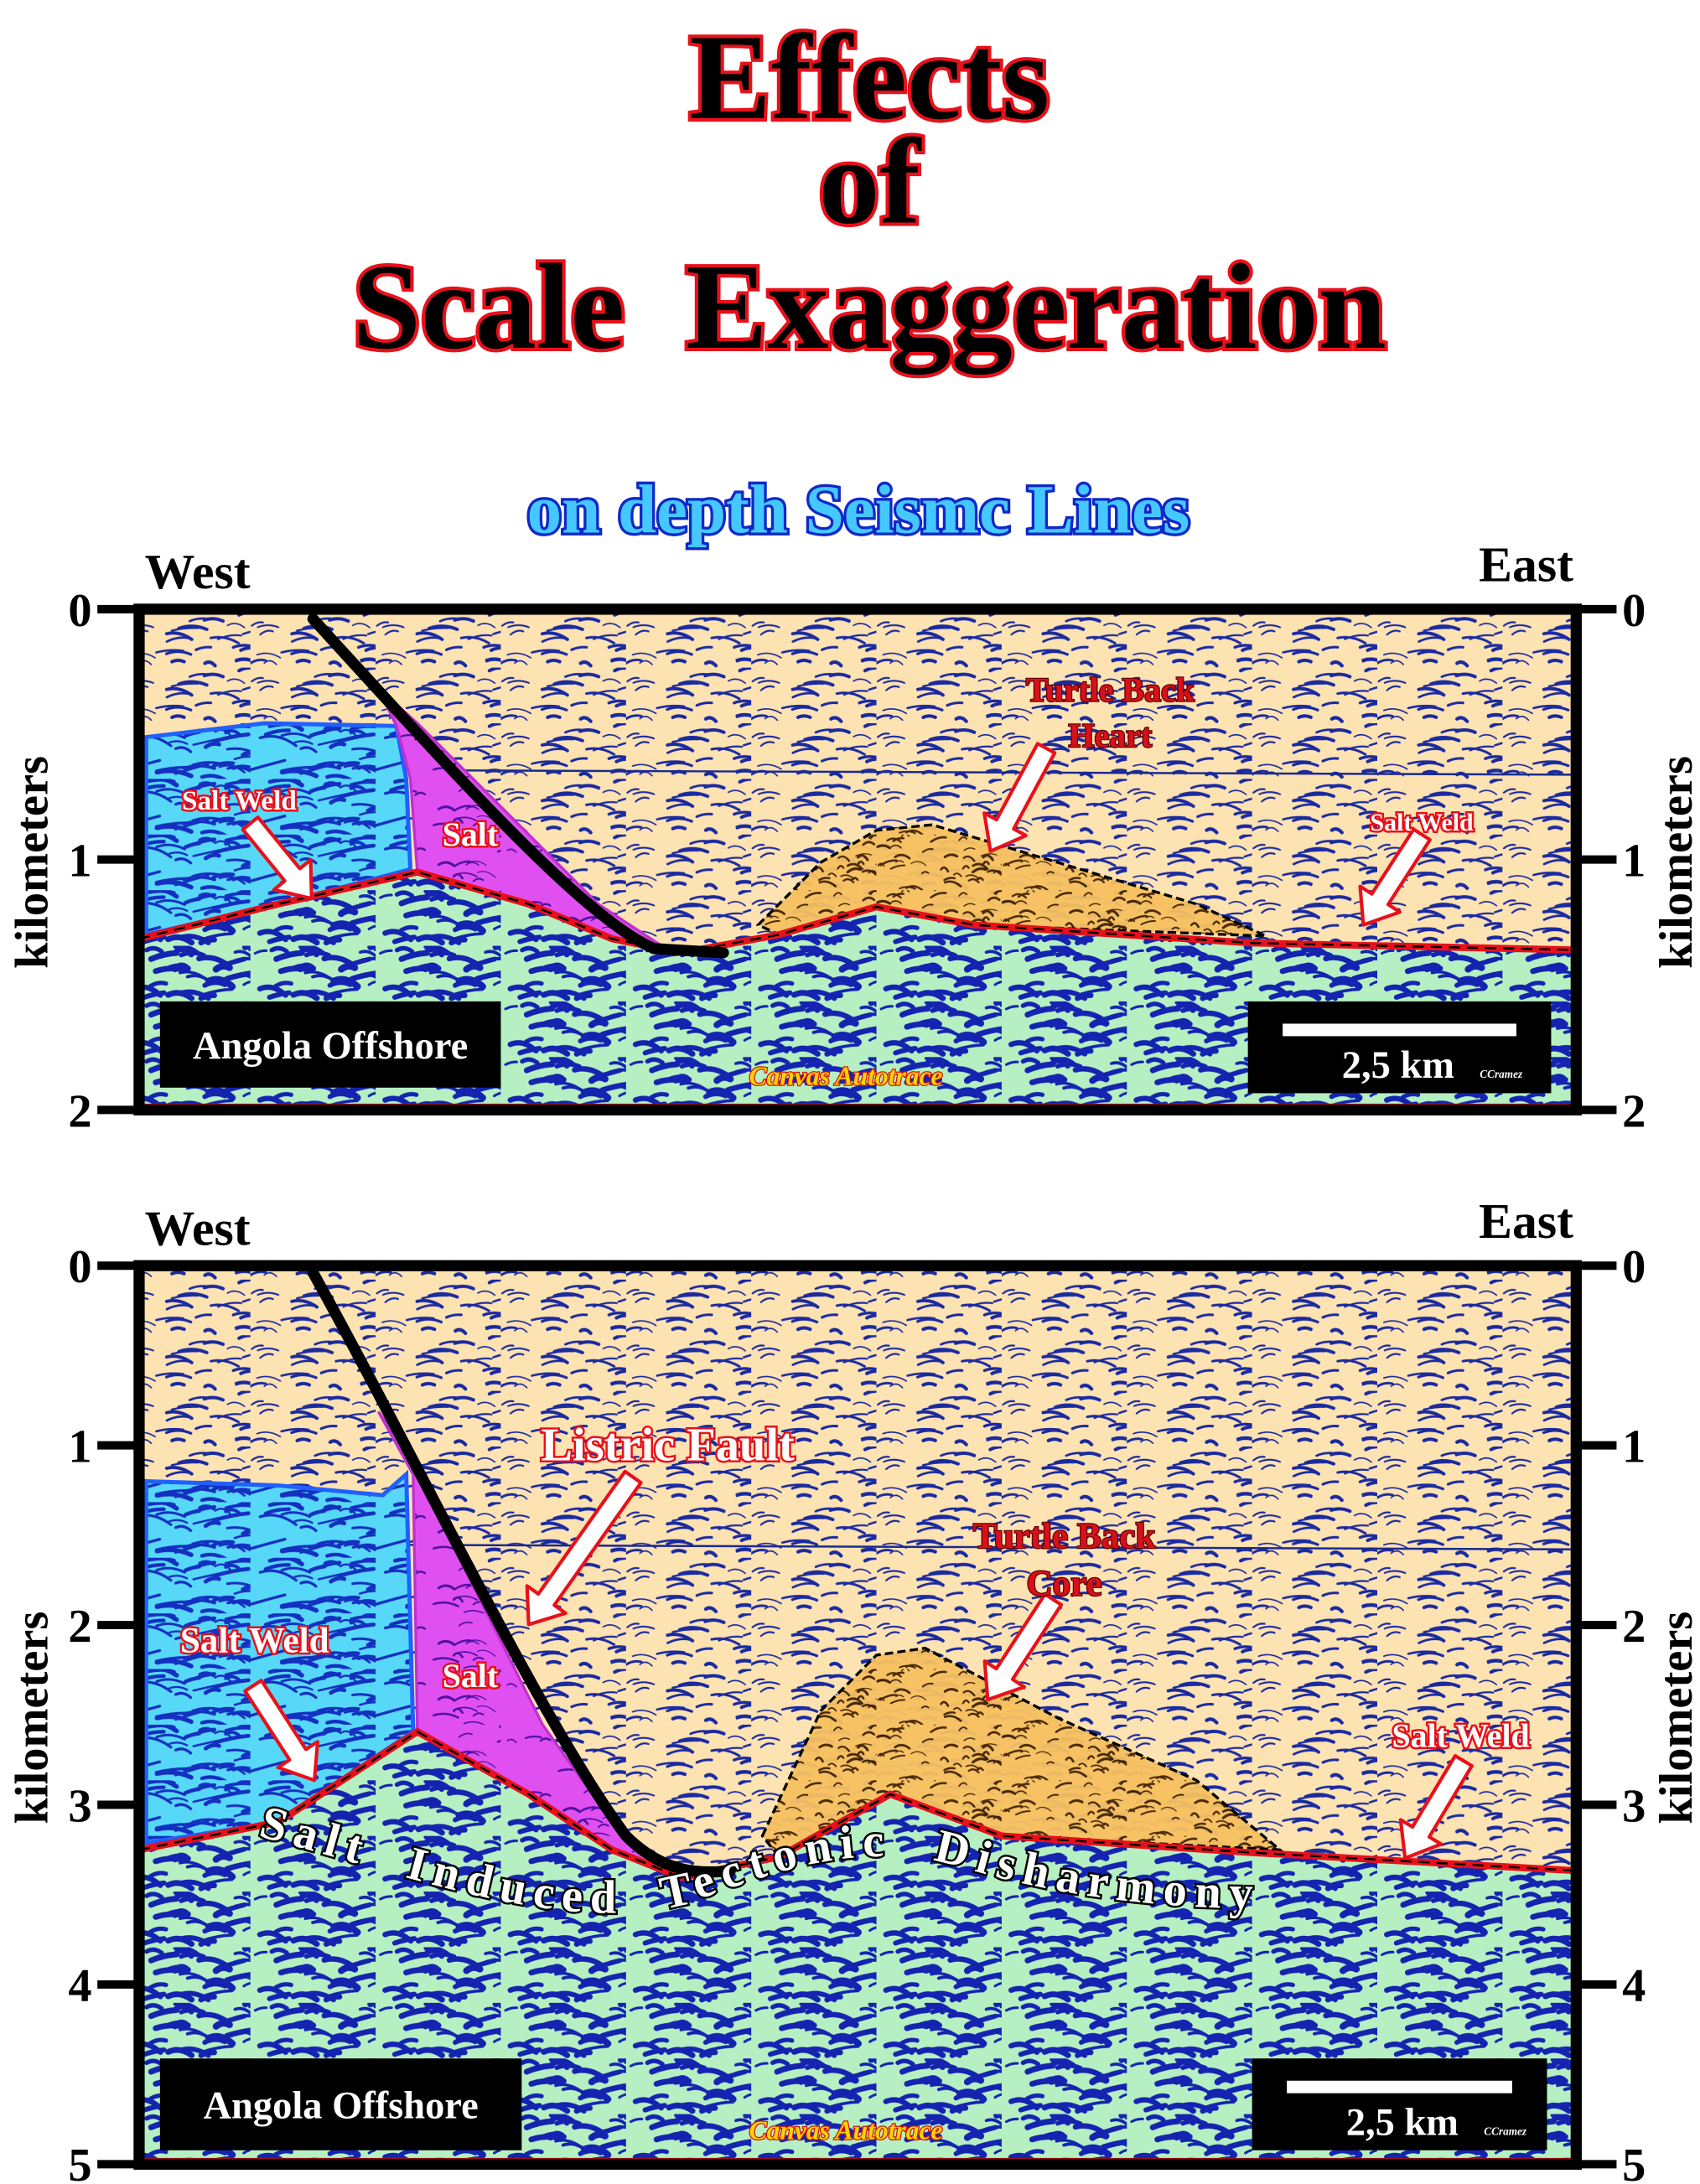 The height and width of the screenshot is (2184, 1700). What do you see at coordinates (1111, 735) in the screenshot?
I see `annotation: Heart` at bounding box center [1111, 735].